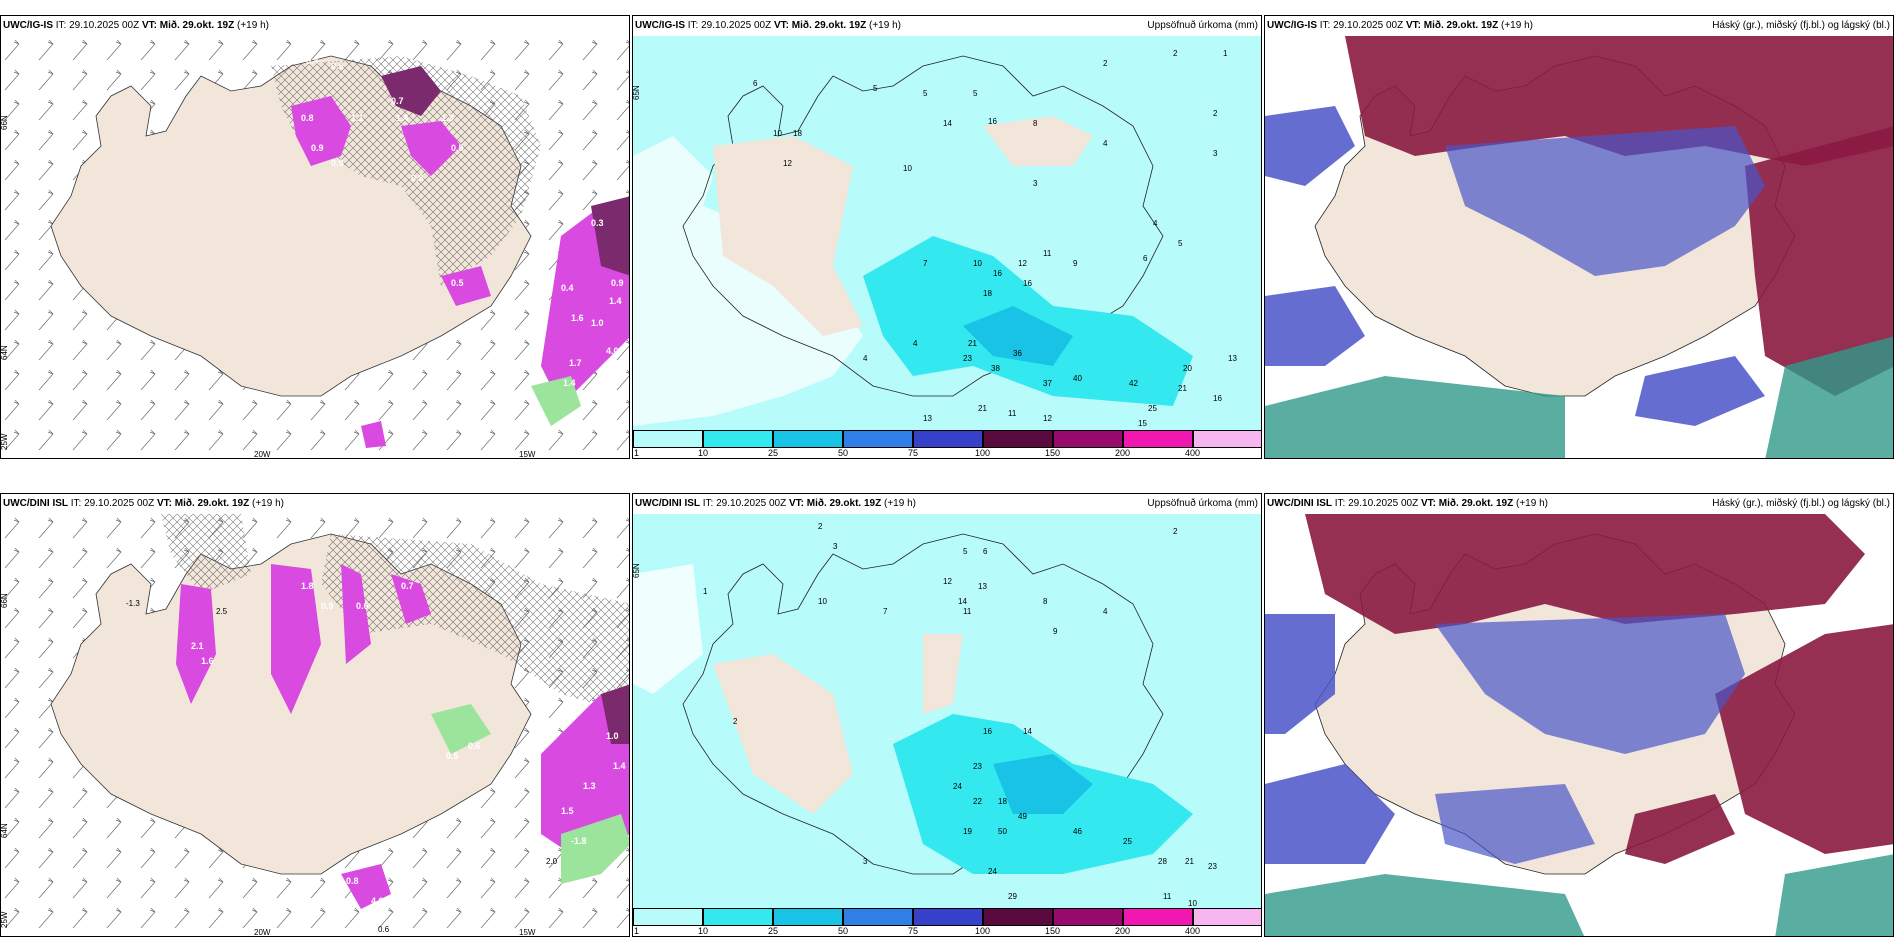  Describe the element at coordinates (962, 601) in the screenshot. I see `svg-text: 14` at that location.